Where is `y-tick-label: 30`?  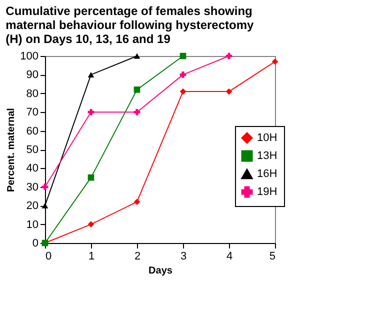 y-tick-label: 30 is located at coordinates (32, 187).